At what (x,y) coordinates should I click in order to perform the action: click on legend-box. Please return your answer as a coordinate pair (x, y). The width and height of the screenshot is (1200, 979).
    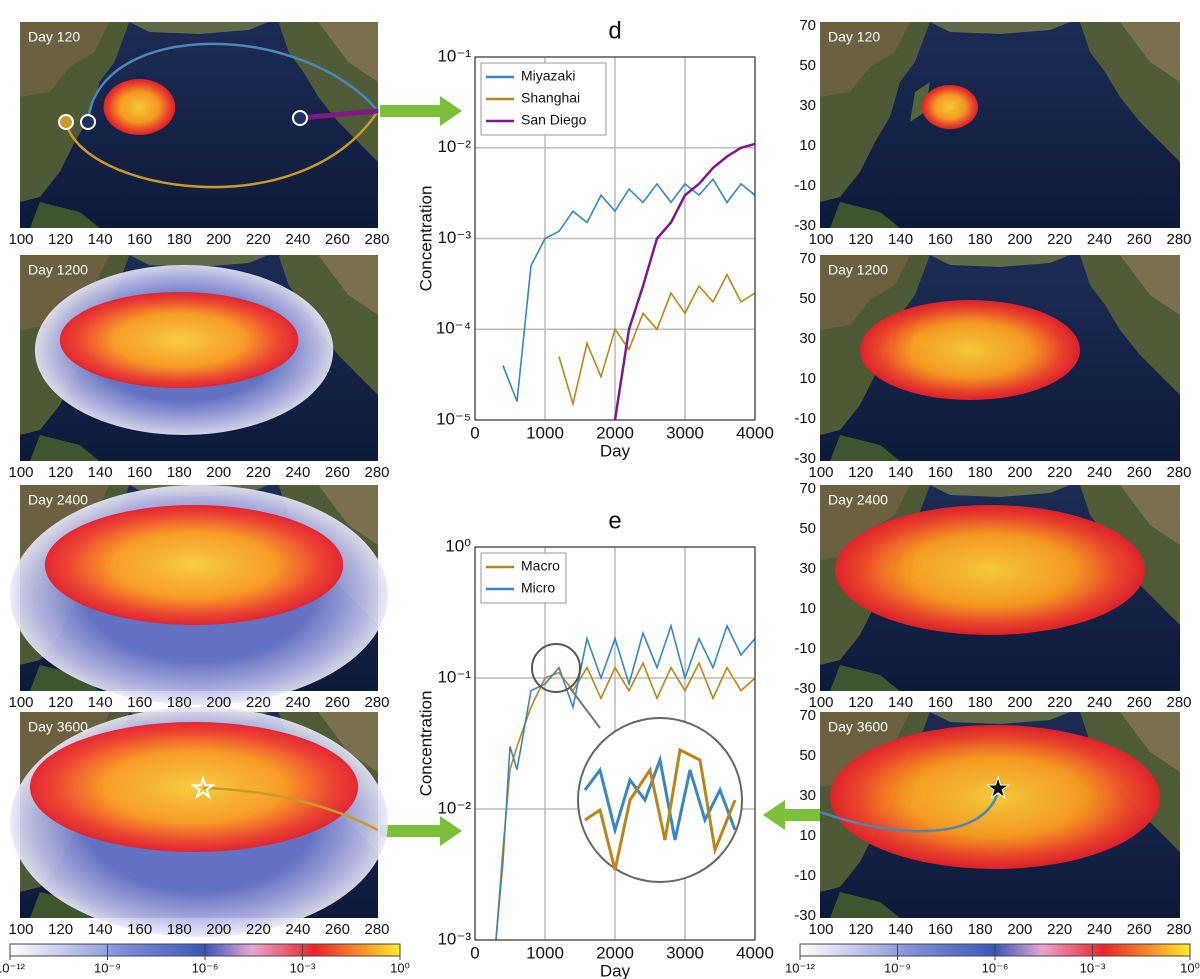
    Looking at the image, I should click on (523, 578).